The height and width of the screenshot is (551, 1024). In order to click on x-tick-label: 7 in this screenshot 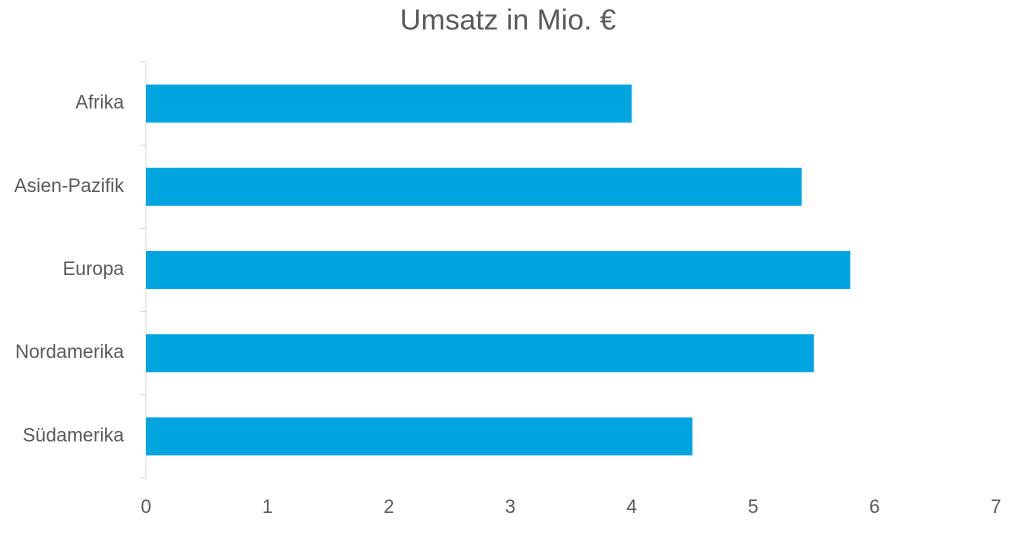, I will do `click(996, 507)`.